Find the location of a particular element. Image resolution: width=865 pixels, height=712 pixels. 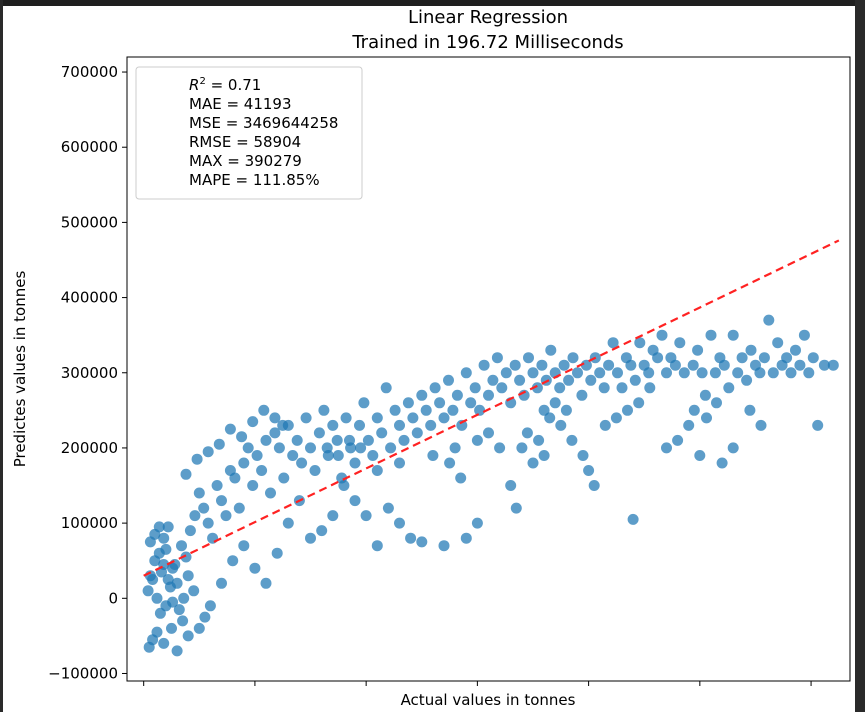

y-axis-label: Predictes values in tonnes is located at coordinates (20, 369).